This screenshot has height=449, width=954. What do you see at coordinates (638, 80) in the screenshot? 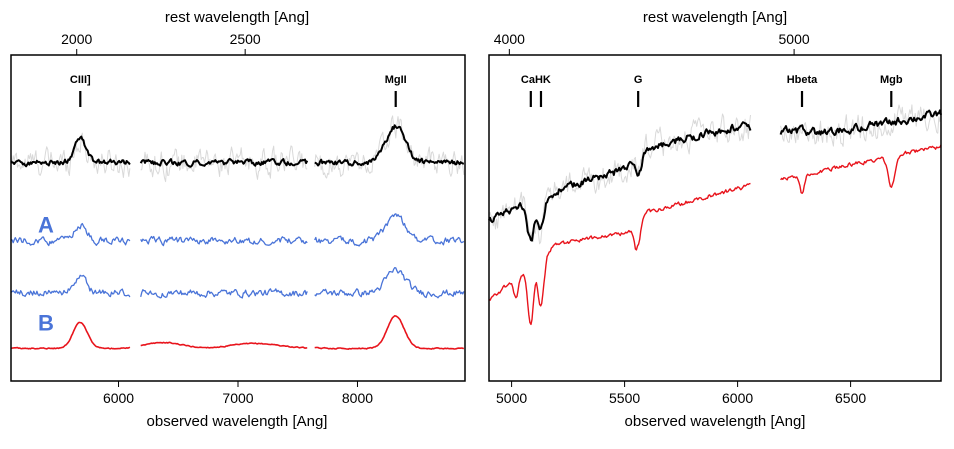
I see `right-line-label-G: G` at bounding box center [638, 80].